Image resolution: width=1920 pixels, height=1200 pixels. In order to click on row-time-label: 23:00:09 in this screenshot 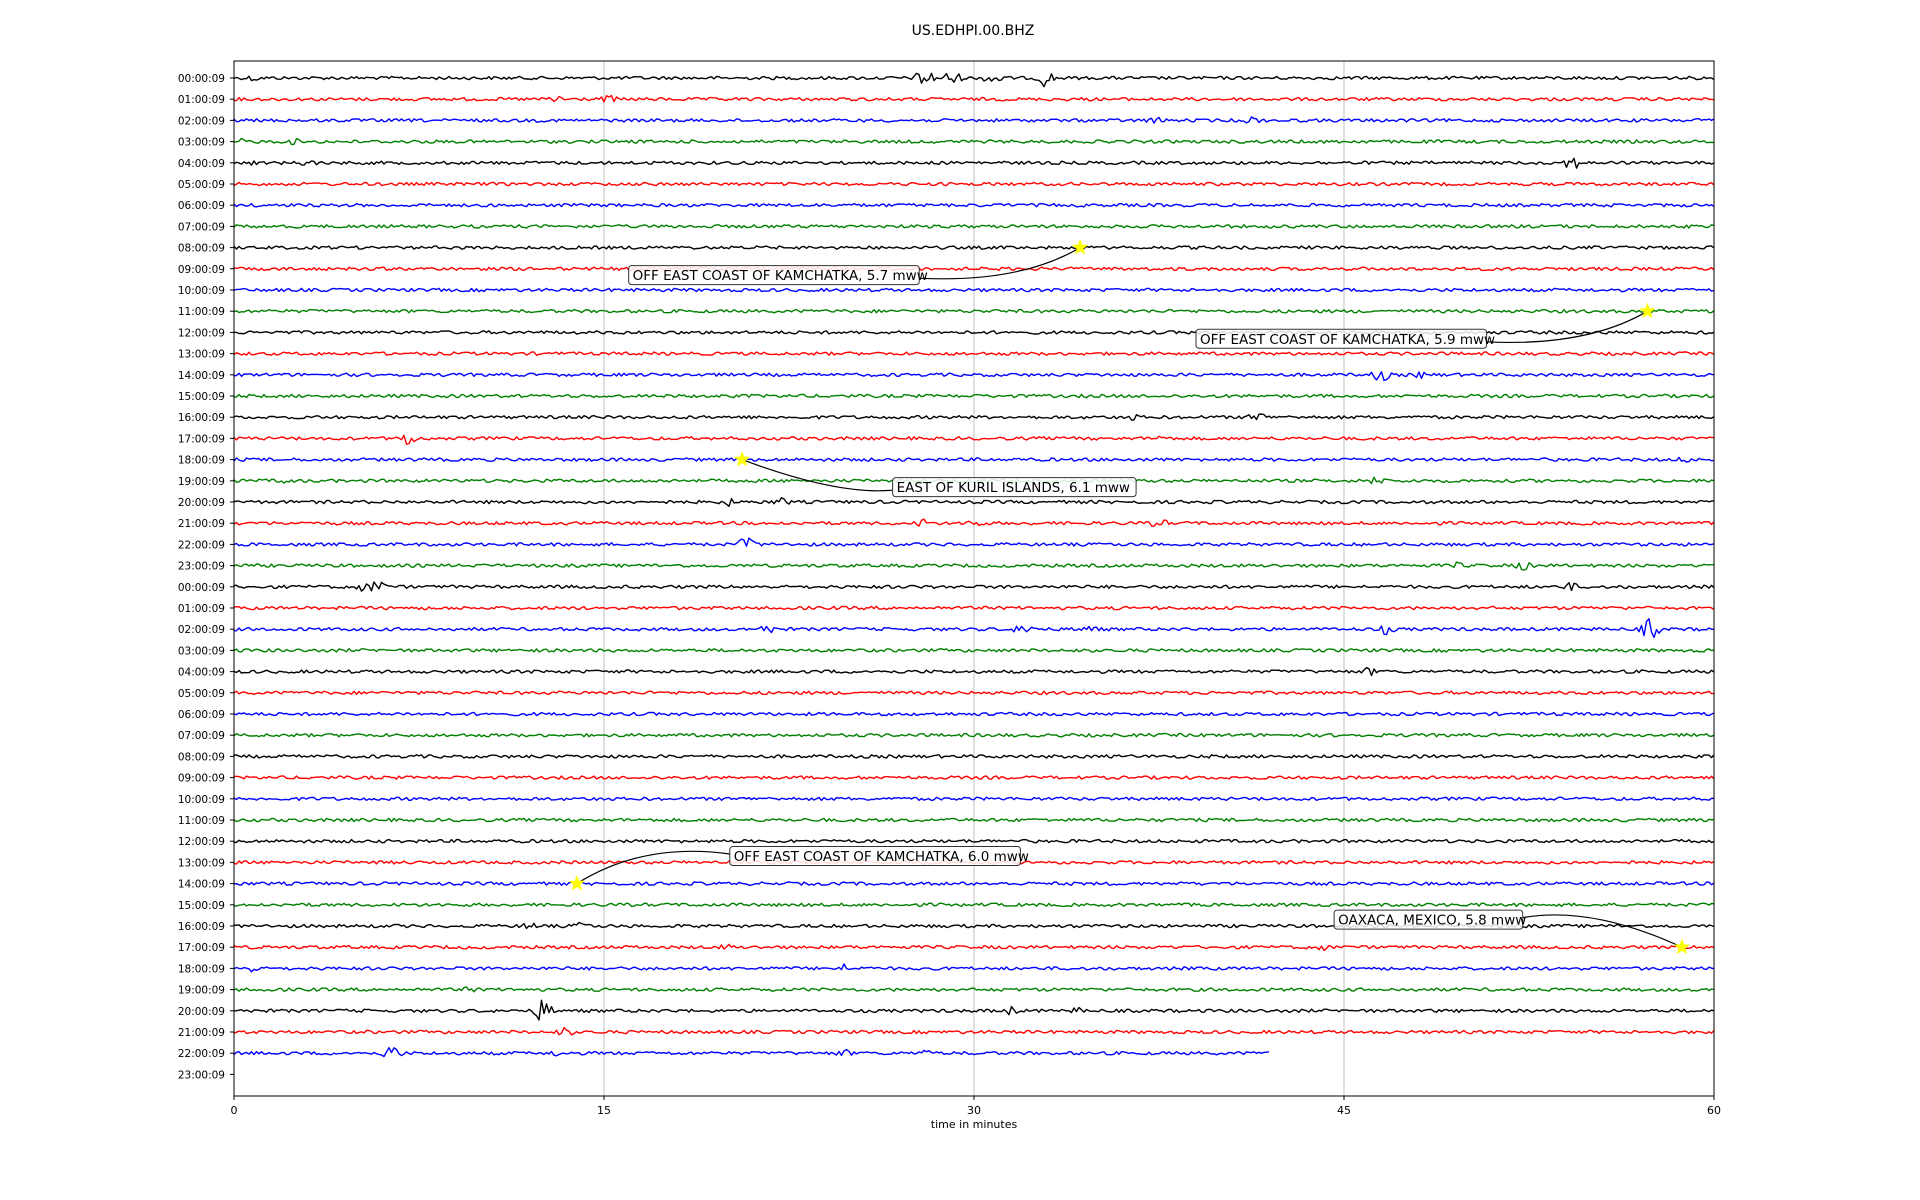, I will do `click(201, 567)`.